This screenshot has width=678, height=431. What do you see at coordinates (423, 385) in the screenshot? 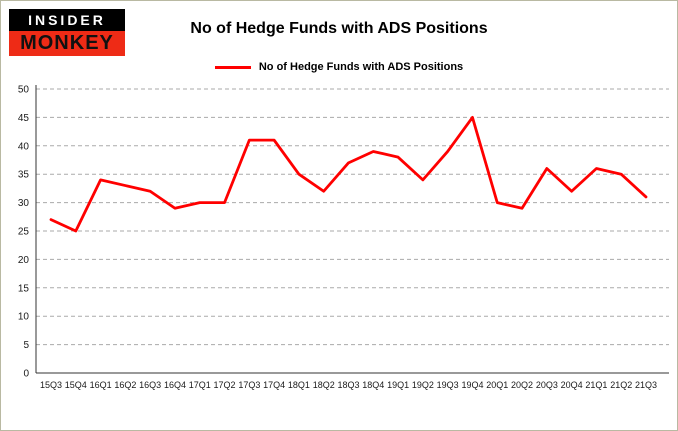
I see `x-tick-label: 19Q2` at bounding box center [423, 385].